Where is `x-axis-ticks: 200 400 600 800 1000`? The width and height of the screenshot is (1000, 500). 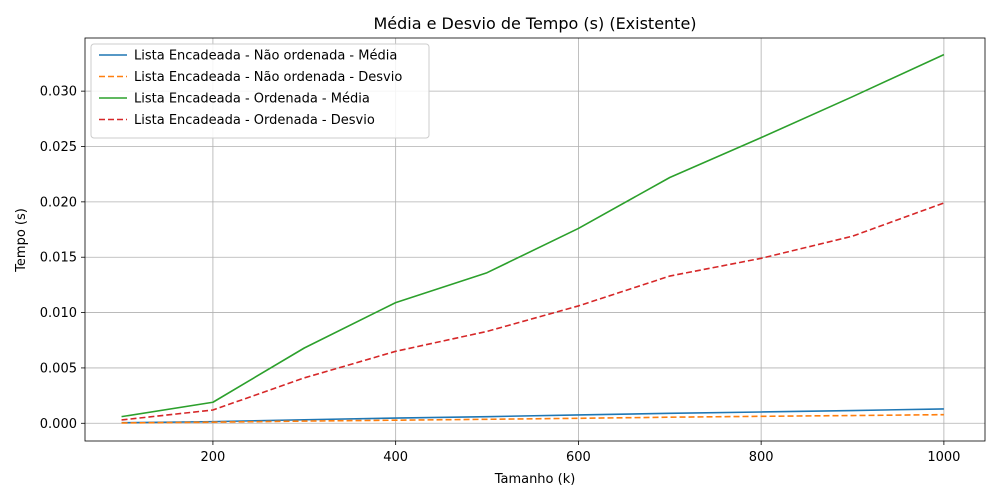 x-axis-ticks: 200 400 600 800 1000 is located at coordinates (580, 453).